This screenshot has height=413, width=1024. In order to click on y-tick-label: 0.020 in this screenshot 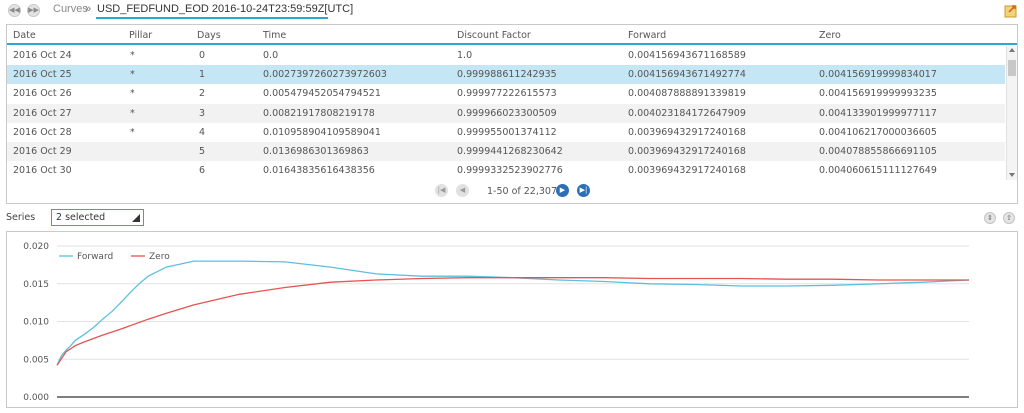, I will do `click(36, 247)`.